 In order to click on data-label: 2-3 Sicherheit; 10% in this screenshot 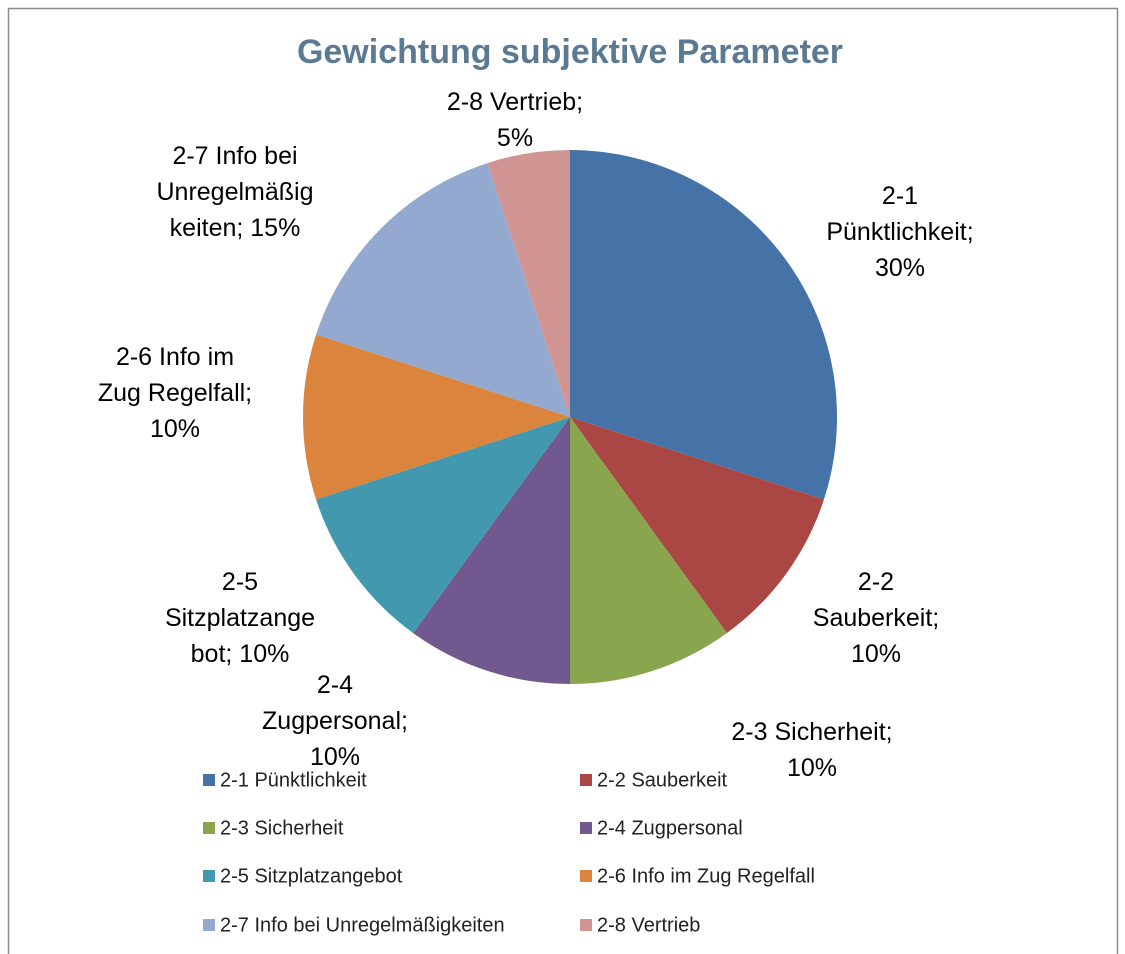, I will do `click(811, 750)`.